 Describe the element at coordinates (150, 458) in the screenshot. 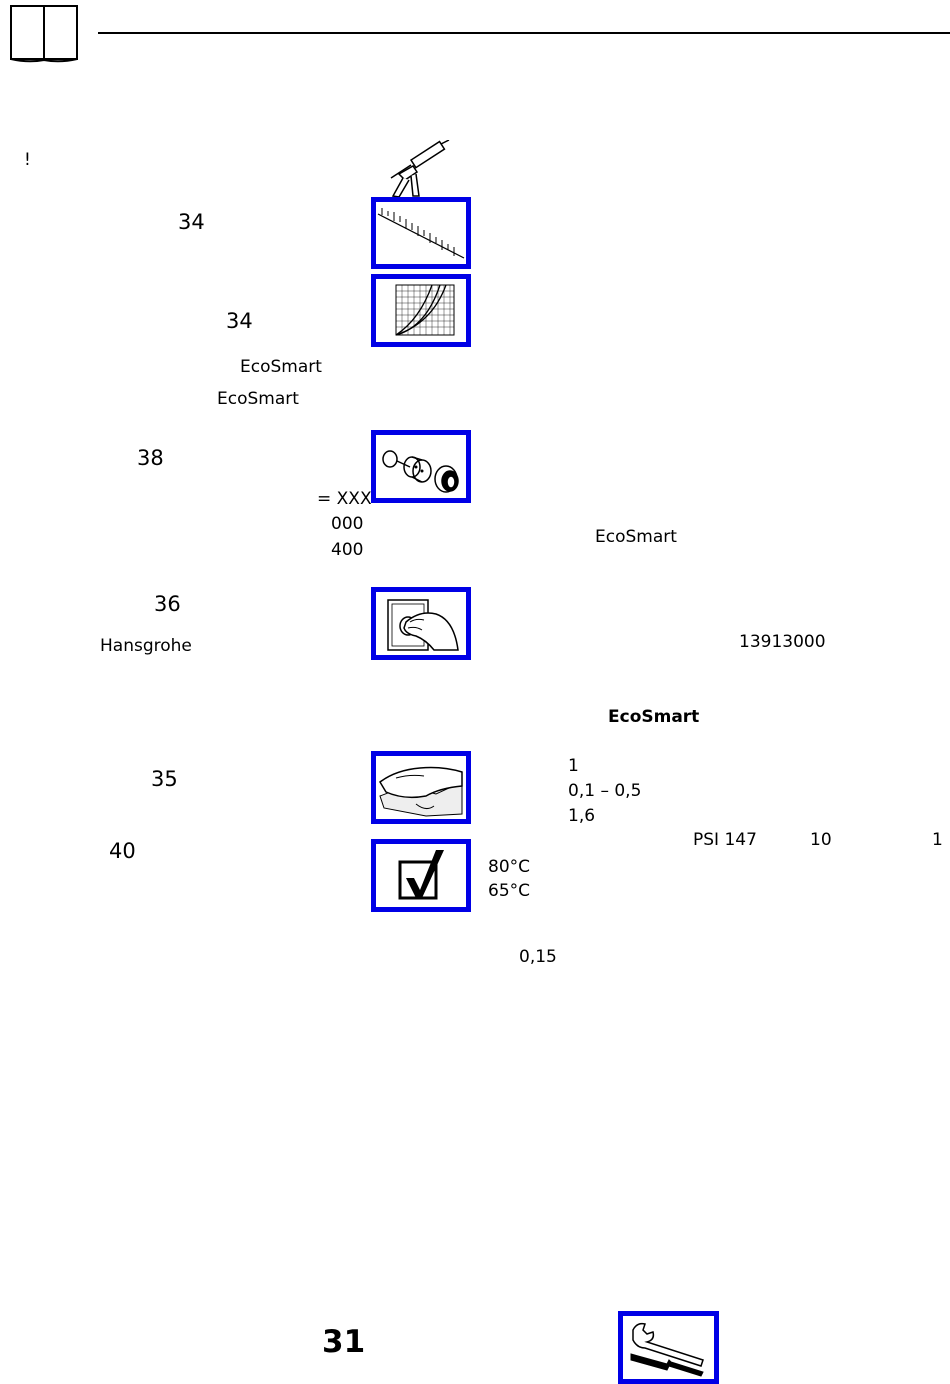

I see `ref-38: 38` at that location.